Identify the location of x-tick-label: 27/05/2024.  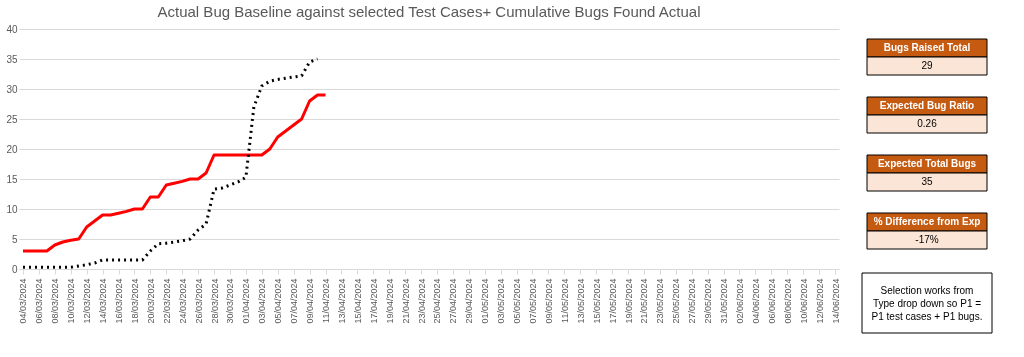
(692, 301).